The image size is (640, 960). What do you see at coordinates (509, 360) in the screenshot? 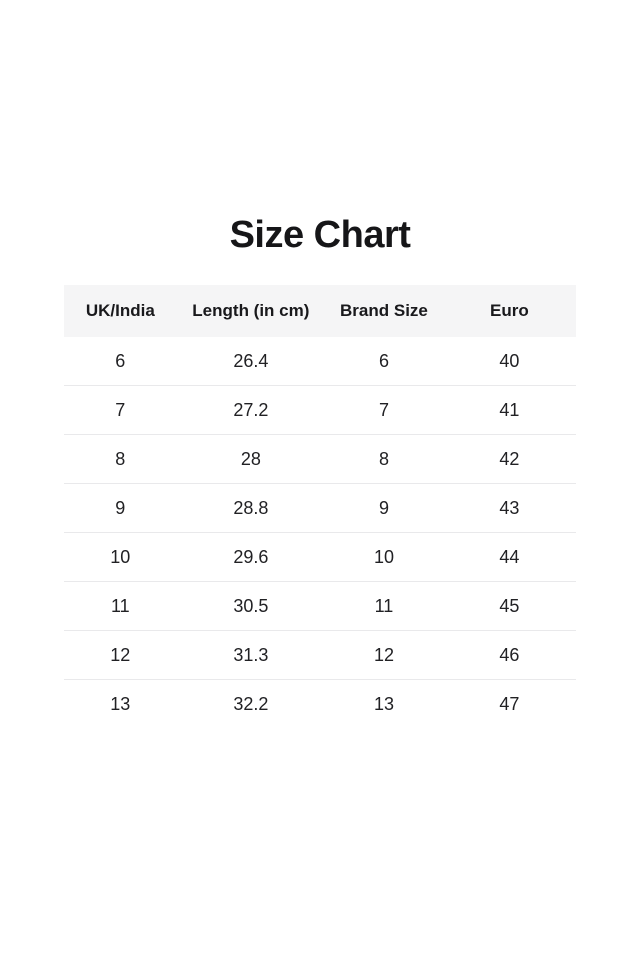
I see `table-cell: 40` at bounding box center [509, 360].